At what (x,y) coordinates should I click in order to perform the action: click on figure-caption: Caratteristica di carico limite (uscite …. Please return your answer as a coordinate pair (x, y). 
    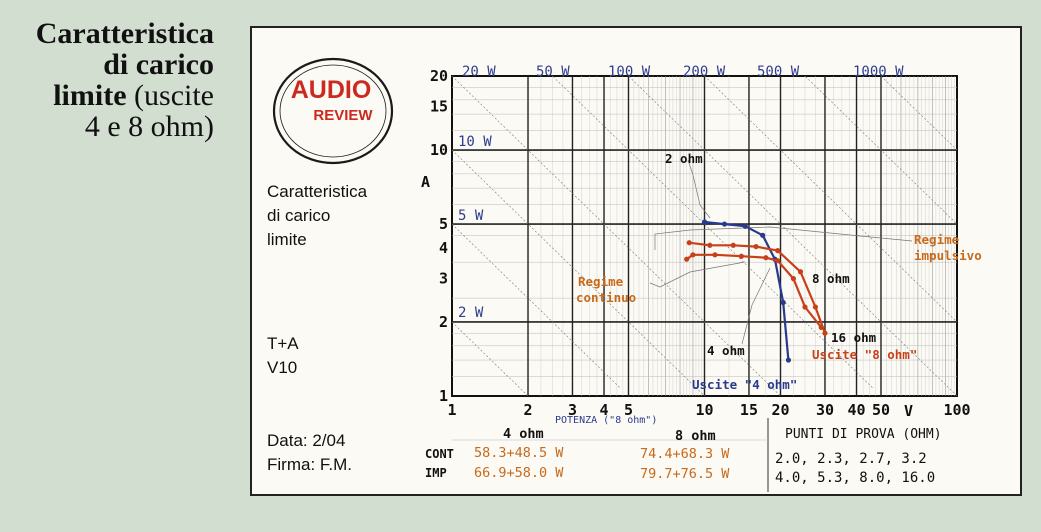
    Looking at the image, I should click on (107, 80).